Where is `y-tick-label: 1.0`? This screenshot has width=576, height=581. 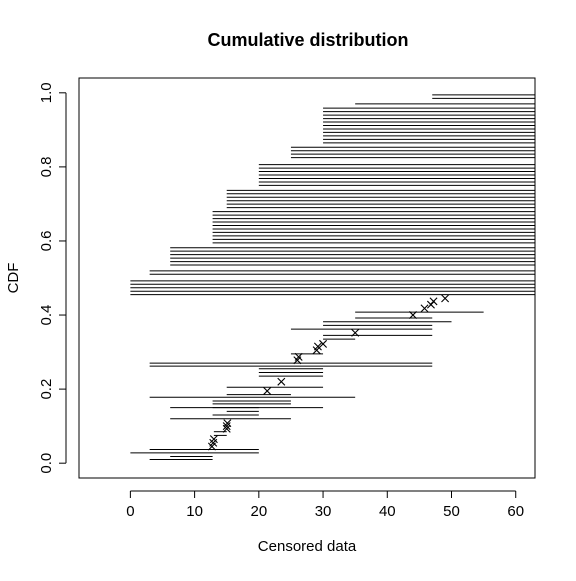
y-tick-label: 1.0 is located at coordinates (46, 92).